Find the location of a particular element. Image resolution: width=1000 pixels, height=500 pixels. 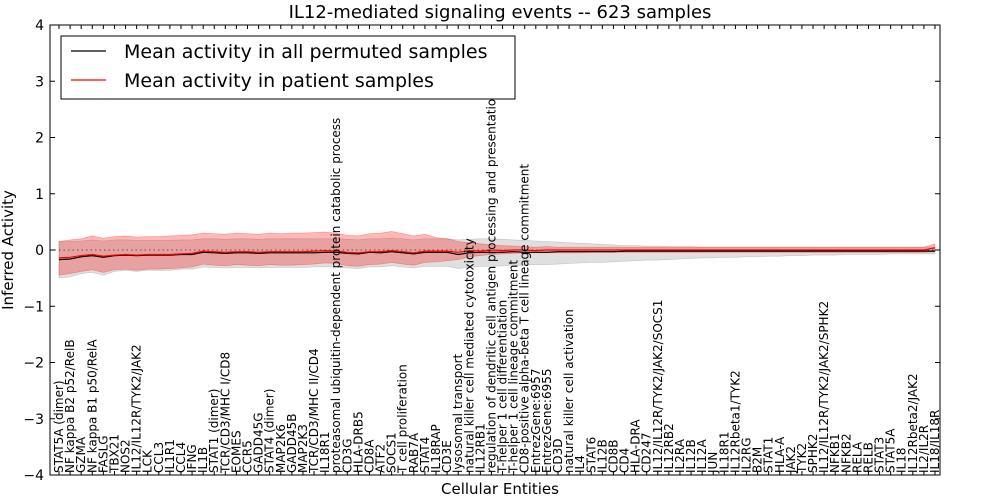

series-lines is located at coordinates (497, 254).